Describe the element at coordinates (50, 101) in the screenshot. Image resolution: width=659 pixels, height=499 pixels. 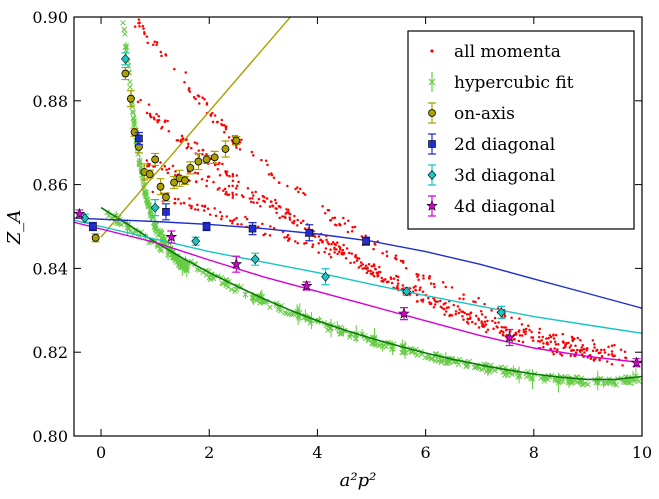
I see `y-tick-label: 0.88` at that location.